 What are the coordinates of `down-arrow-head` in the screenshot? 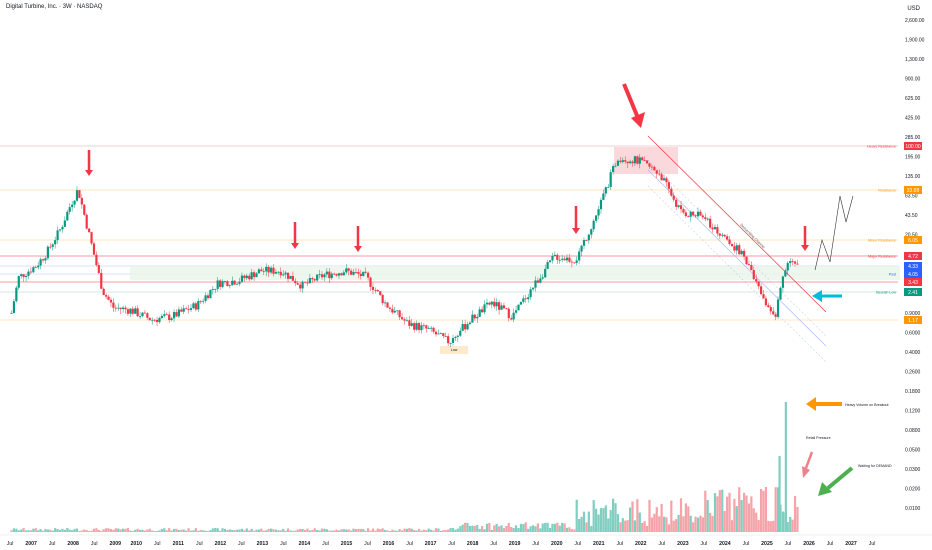 It's located at (576, 231).